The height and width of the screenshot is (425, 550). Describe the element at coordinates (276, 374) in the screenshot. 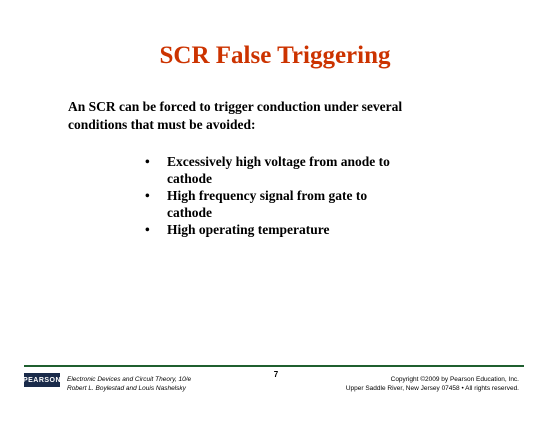

I see `page-number: 7` at that location.